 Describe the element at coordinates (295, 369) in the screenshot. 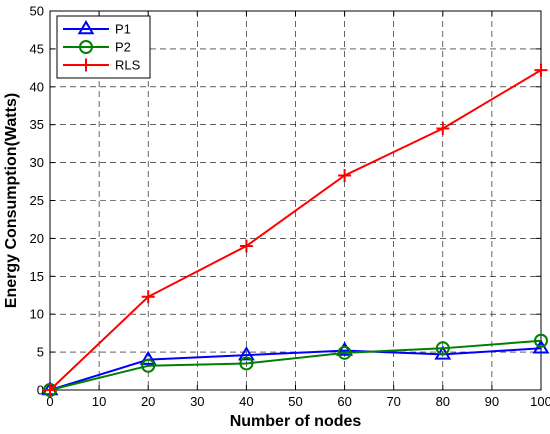

I see `series-line-p1` at that location.